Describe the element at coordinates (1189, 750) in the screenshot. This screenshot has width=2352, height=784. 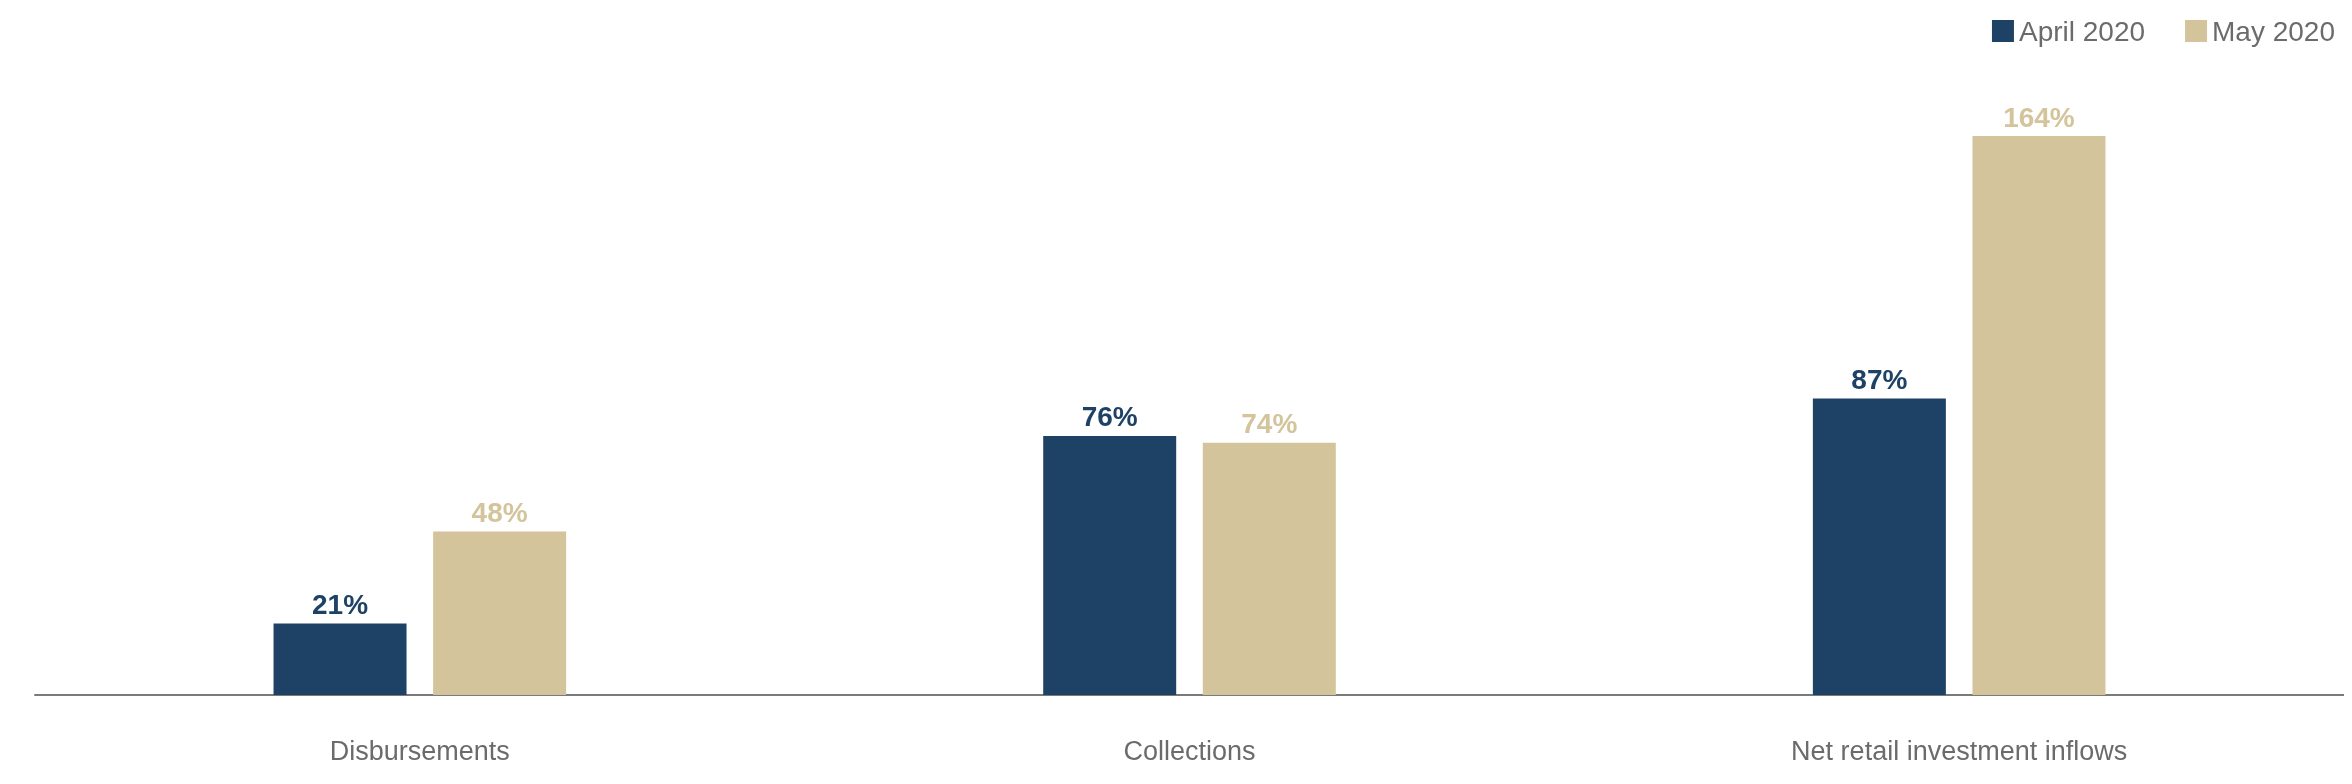
I see `x-tick-label: Collections` at that location.